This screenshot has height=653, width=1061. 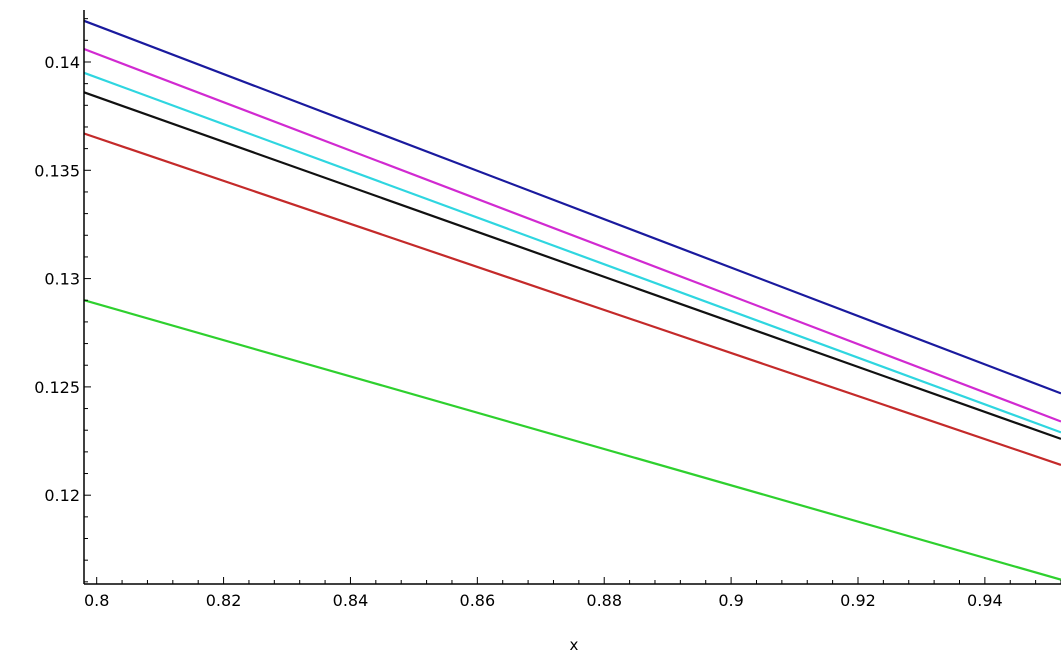 I want to click on y-tick-label: 0.125, so click(x=57, y=387).